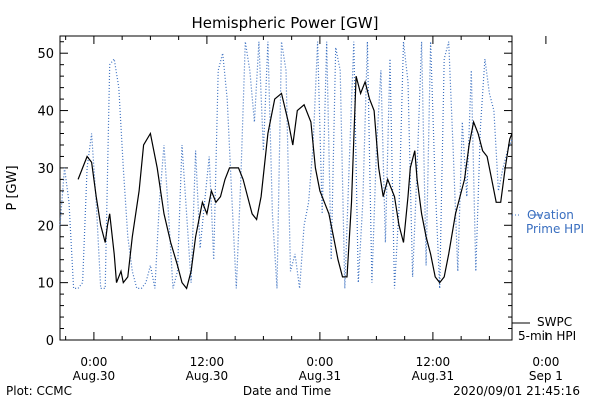 This screenshot has width=600, height=400. What do you see at coordinates (547, 336) in the screenshot?
I see `legend-swpc-line2: 5-min HPI` at bounding box center [547, 336].